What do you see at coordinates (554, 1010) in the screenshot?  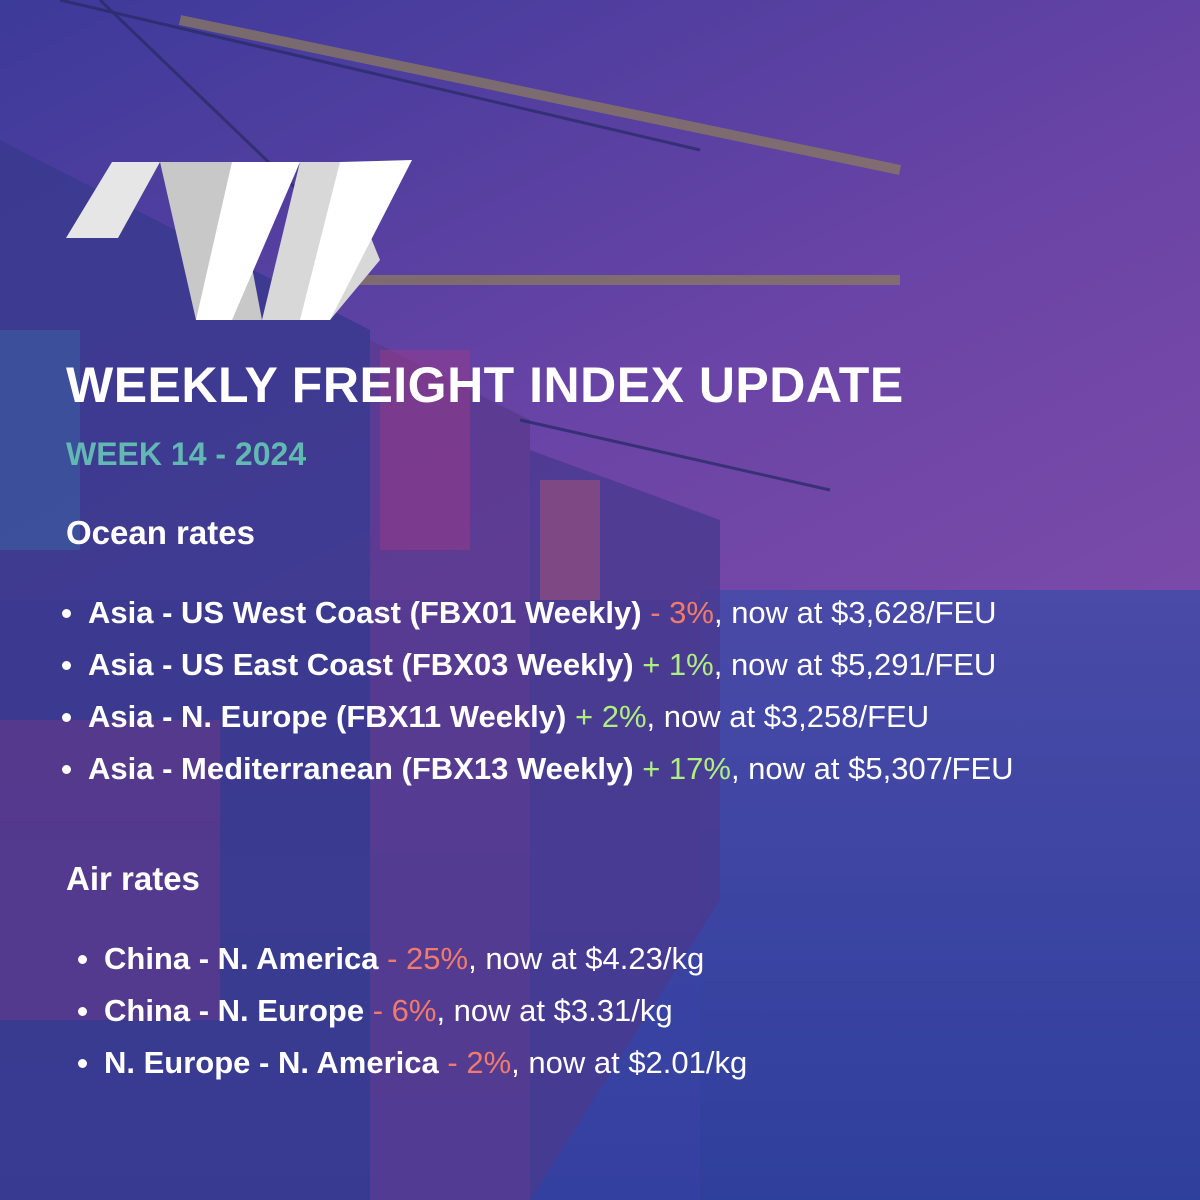 I see `rate: , now at $3.31/kg` at bounding box center [554, 1010].